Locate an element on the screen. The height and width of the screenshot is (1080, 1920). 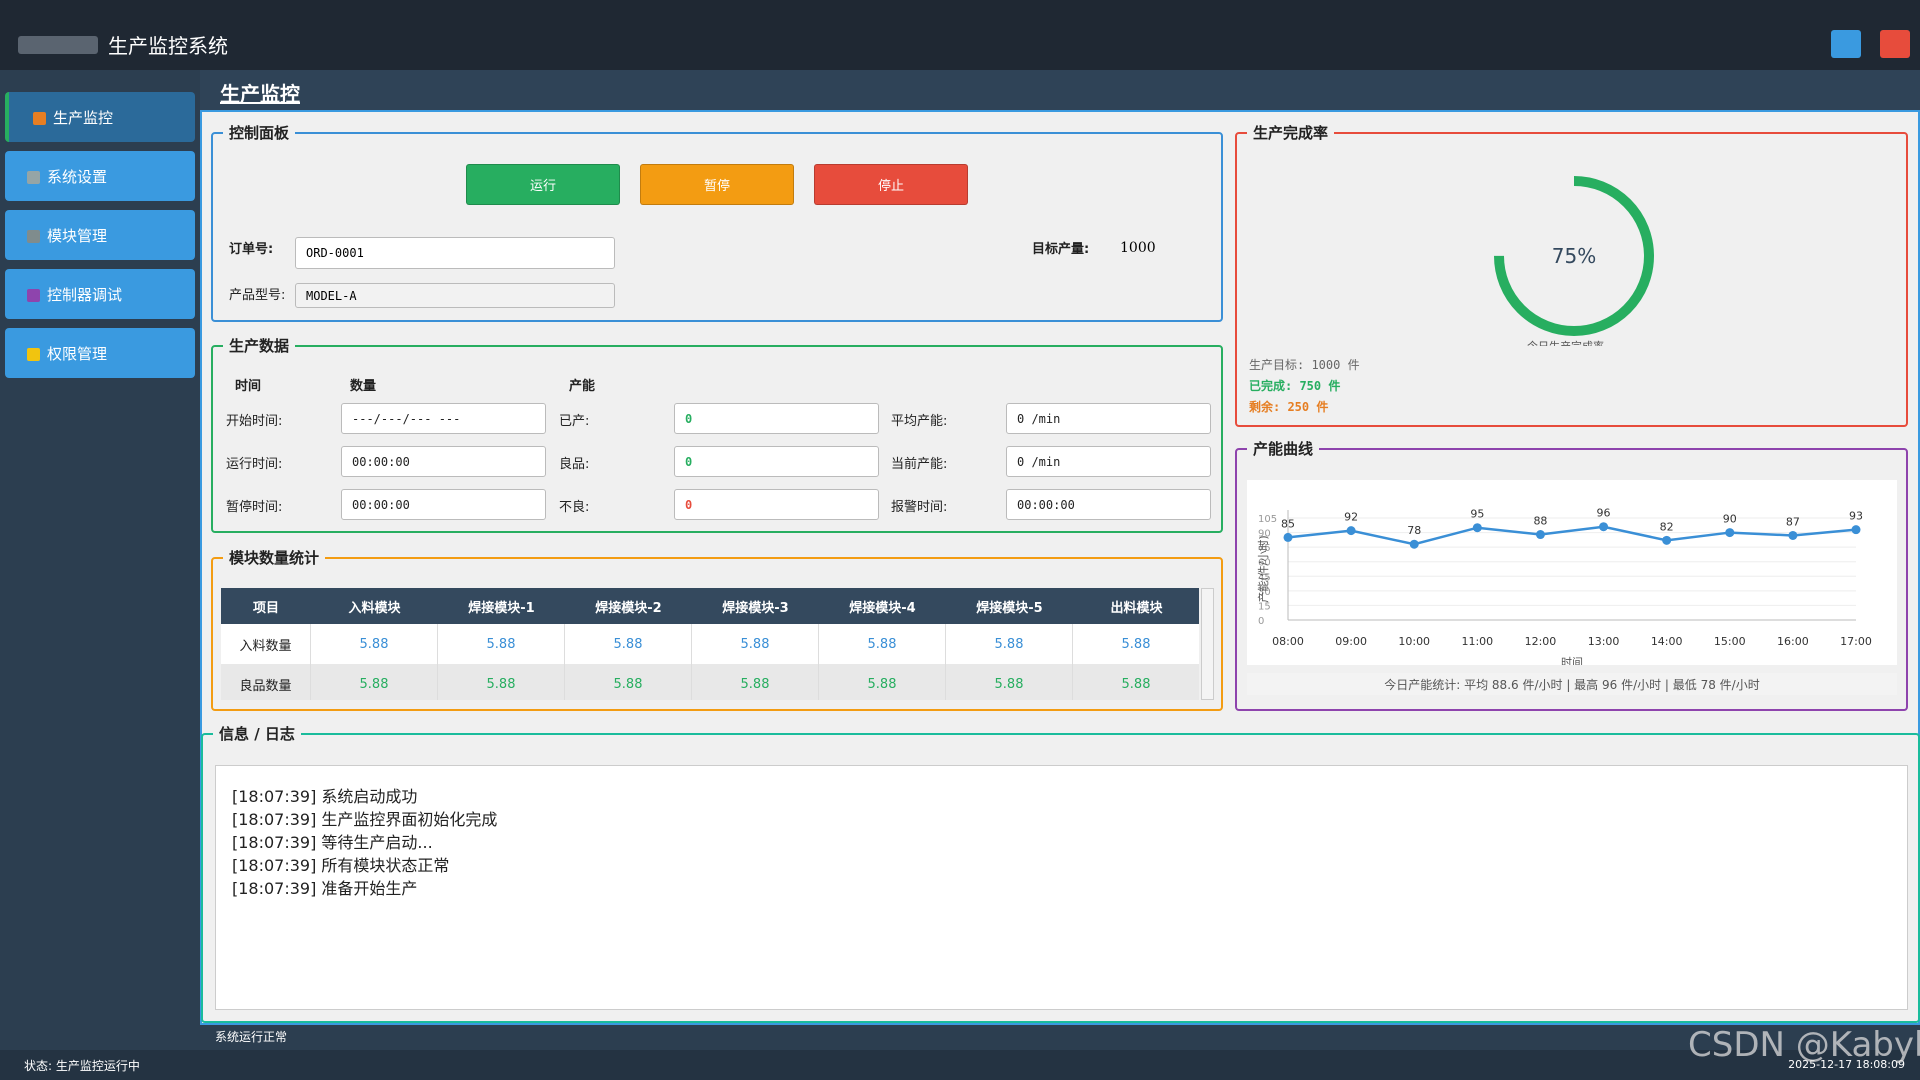
status-bar is located at coordinates (960, 1065).